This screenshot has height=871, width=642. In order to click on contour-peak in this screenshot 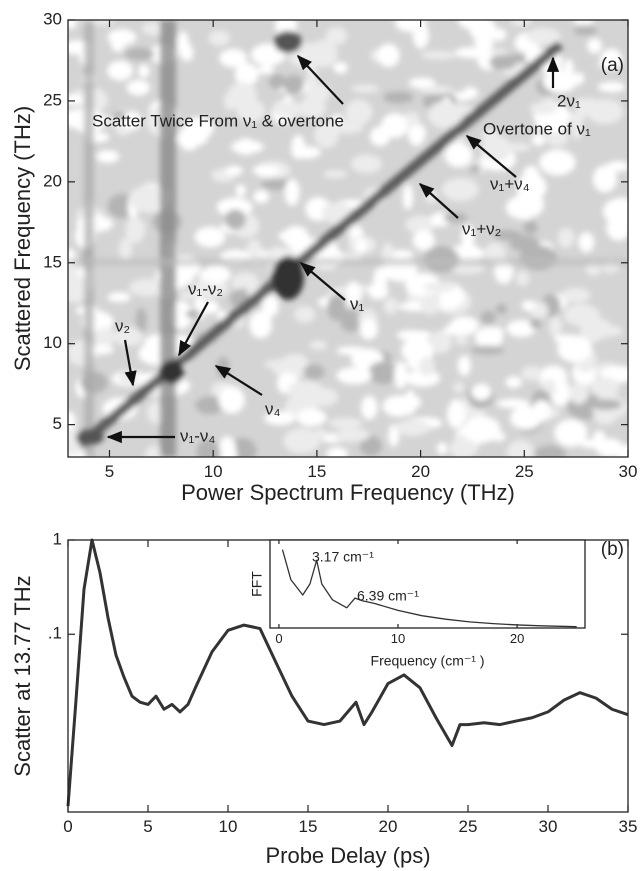, I will do `click(172, 372)`.